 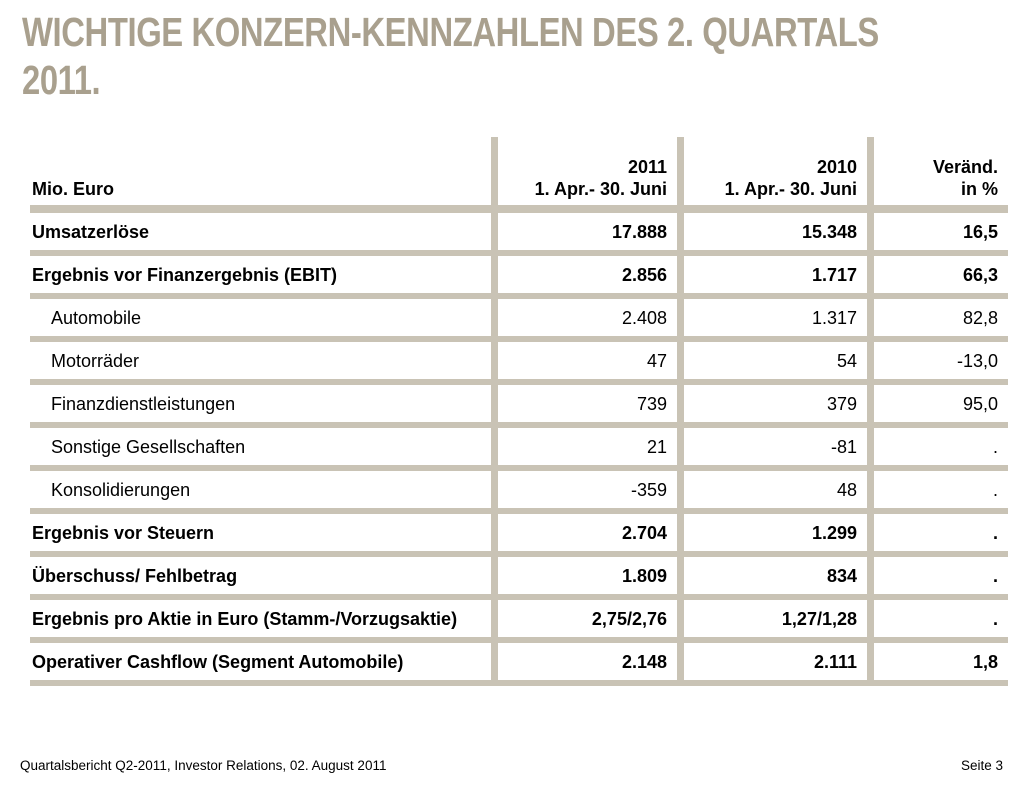 What do you see at coordinates (981, 765) in the screenshot?
I see `footer-page-number: Seite 3` at bounding box center [981, 765].